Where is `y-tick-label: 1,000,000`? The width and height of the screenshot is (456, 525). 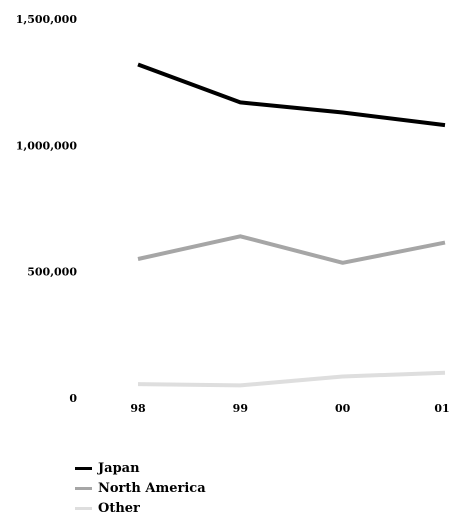
y-tick-label: 1,000,000 is located at coordinates (47, 145).